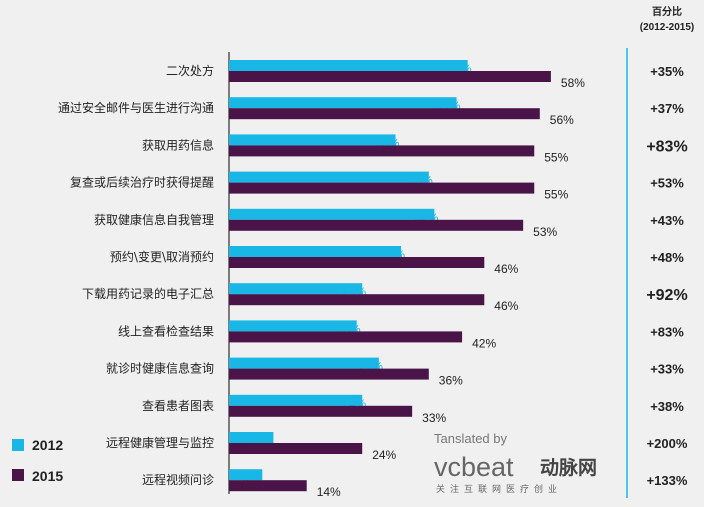  I want to click on category-label: 下载用药记录的电子汇总, so click(148, 293).